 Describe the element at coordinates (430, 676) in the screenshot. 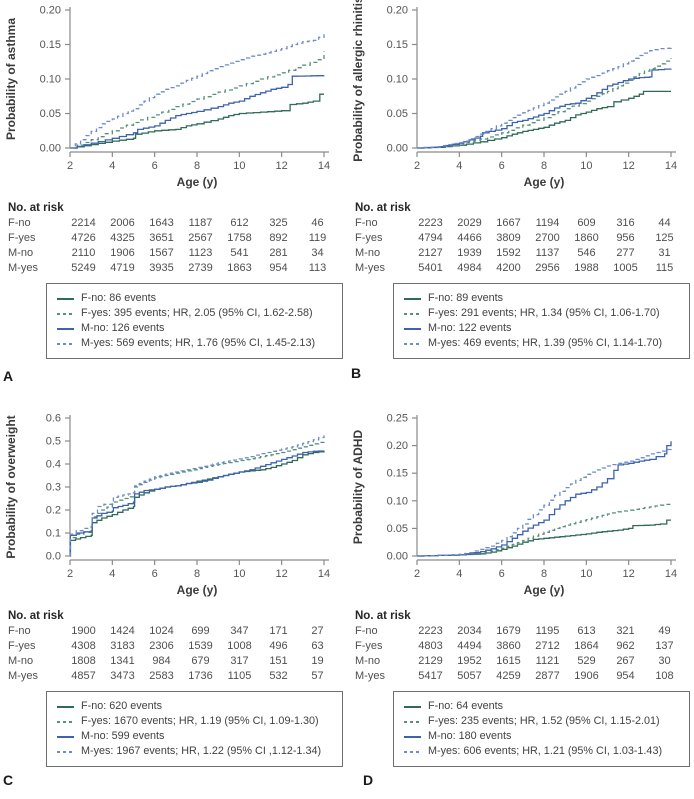

I see `risk-cell: 5417` at that location.